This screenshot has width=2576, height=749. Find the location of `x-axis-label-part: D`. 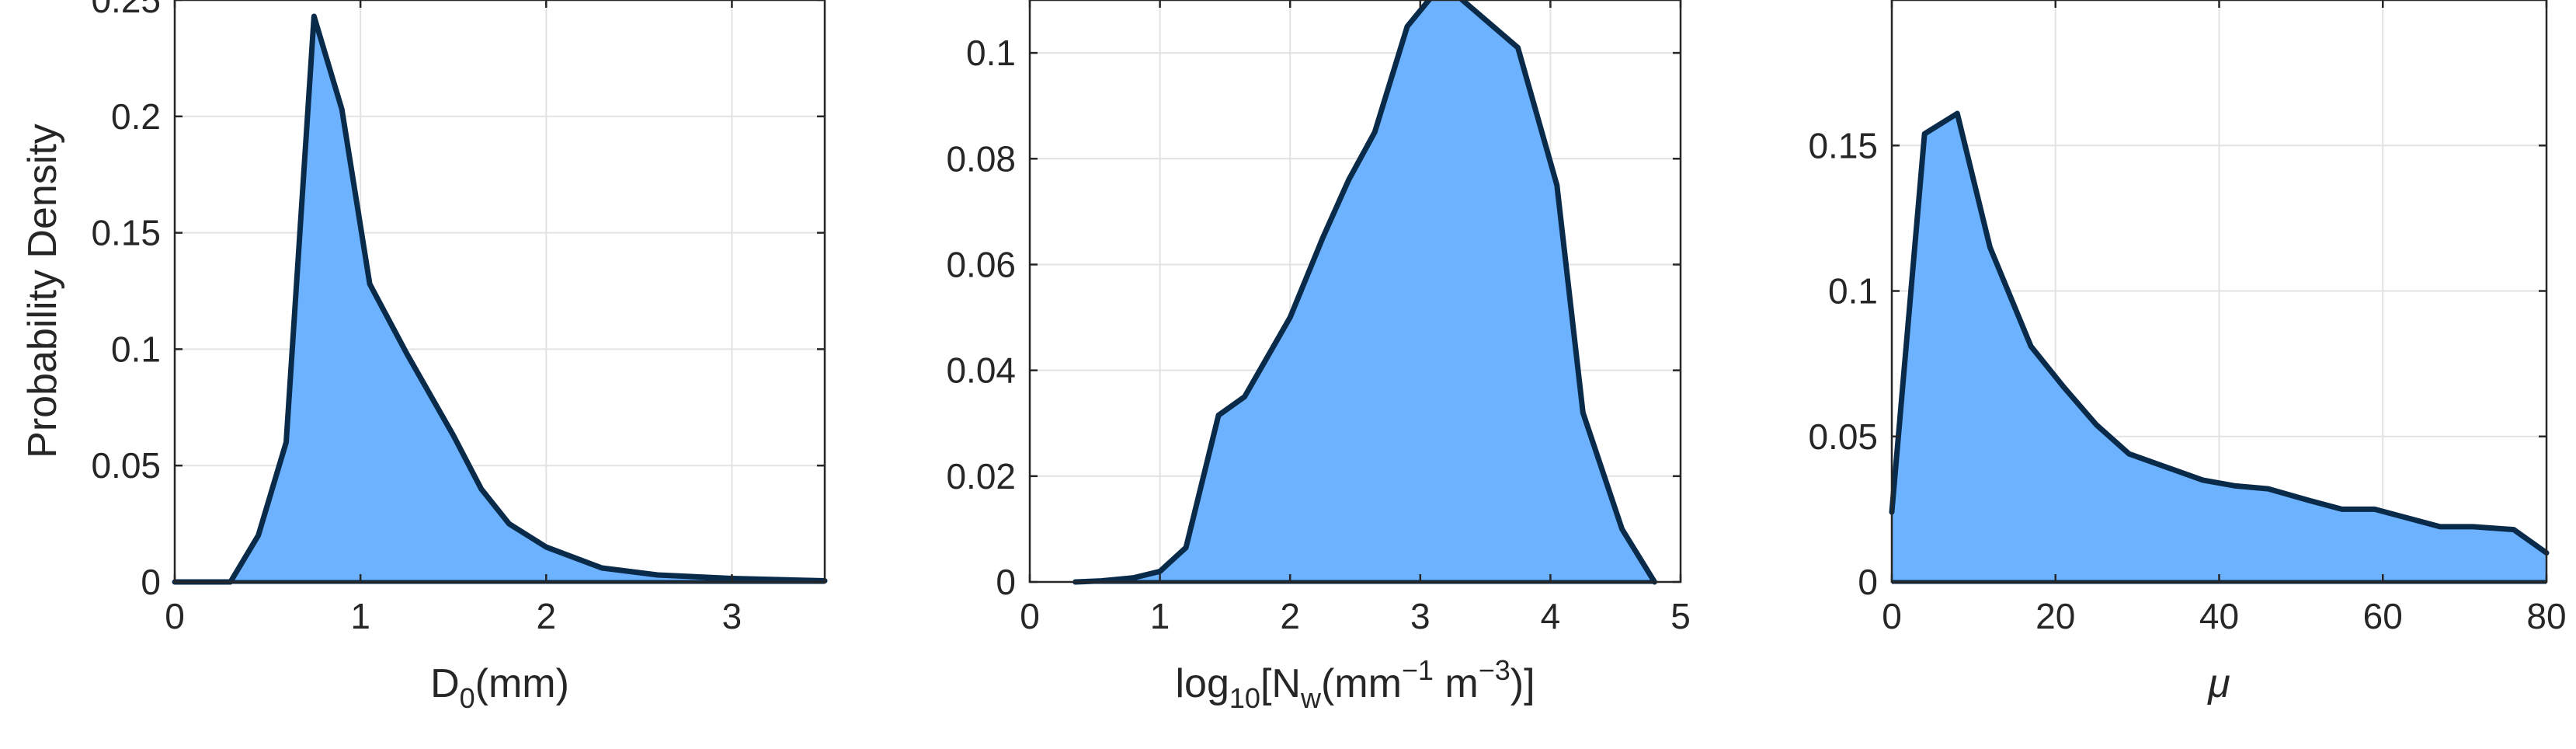

x-axis-label-part: D is located at coordinates (445, 683).